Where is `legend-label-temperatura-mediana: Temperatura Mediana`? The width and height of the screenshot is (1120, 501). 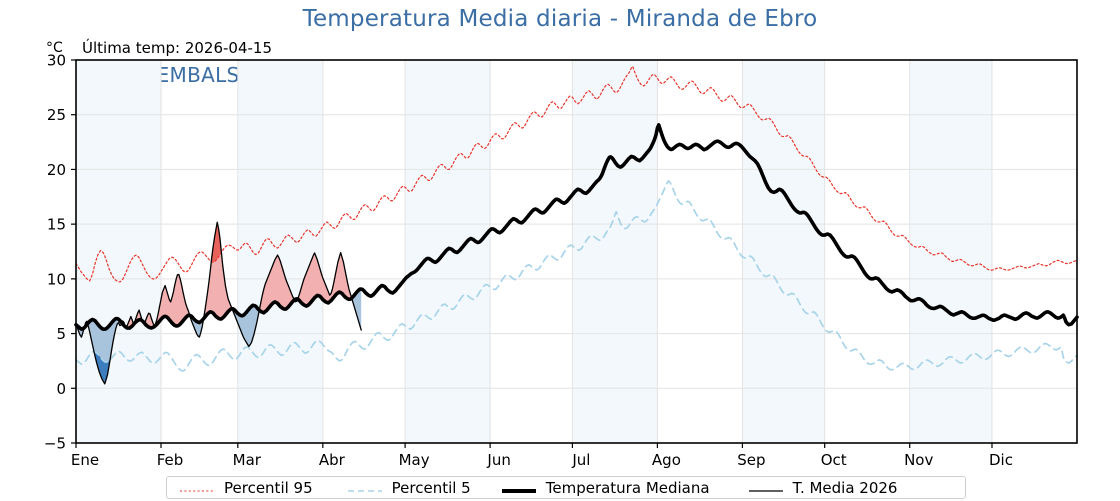
legend-label-temperatura-mediana: Temperatura Mediana is located at coordinates (627, 487).